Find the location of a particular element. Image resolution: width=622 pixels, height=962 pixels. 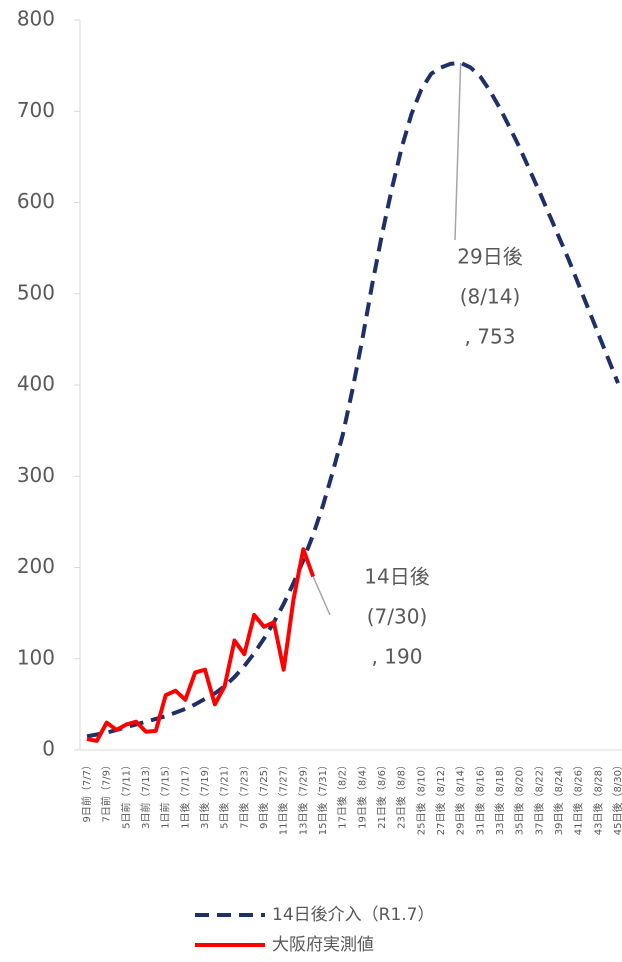

y-tick-label: 100 is located at coordinates (36, 657).